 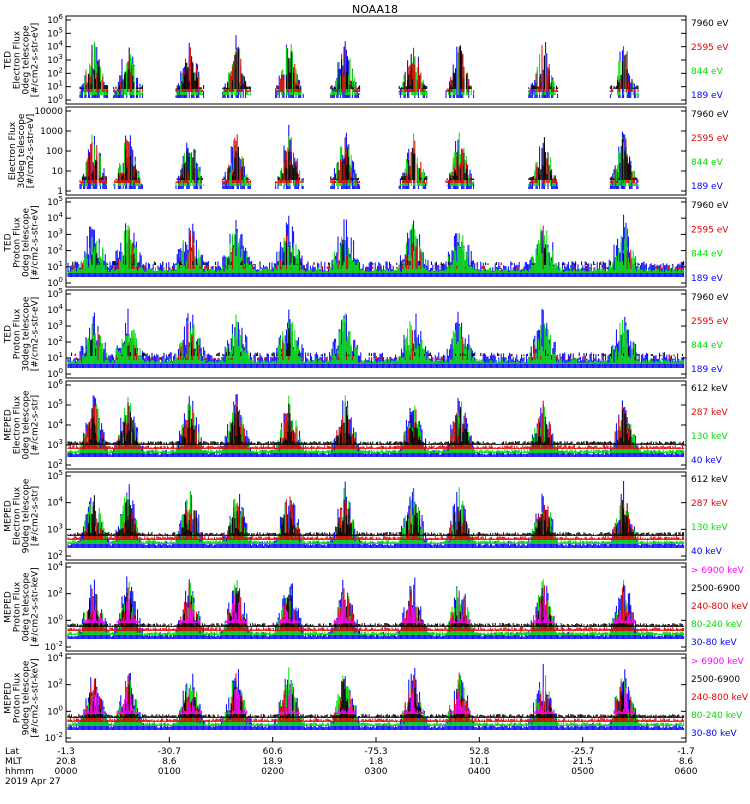 I want to click on y-tick-label: 10⁶, so click(x=55, y=19).